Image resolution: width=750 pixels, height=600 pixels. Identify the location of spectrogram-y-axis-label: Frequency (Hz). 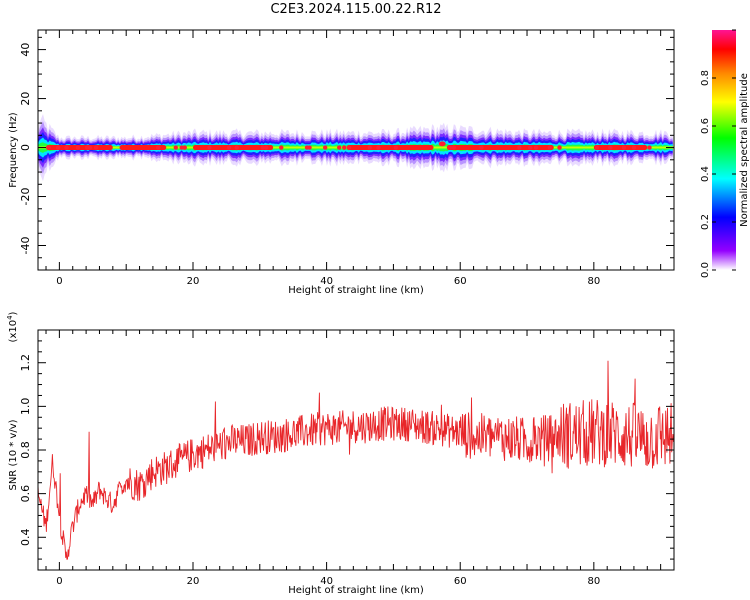
(13, 150).